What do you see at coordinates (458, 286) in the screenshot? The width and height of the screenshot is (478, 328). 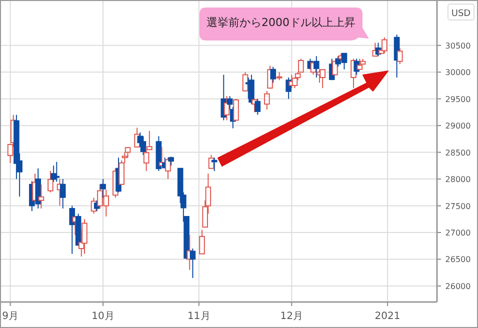 I see `y-tick-label: 26000` at bounding box center [458, 286].